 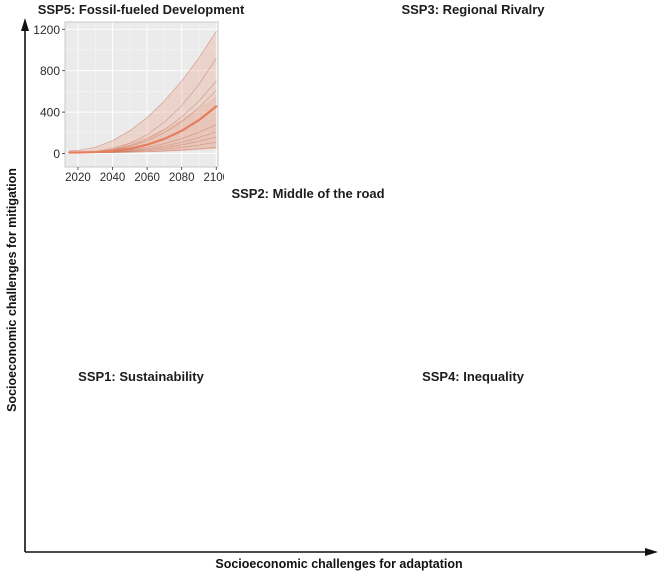 I want to click on axis-ticks: 0 400 800 1200 2020 2040 2060 2080 2100, so click(x=131, y=103).